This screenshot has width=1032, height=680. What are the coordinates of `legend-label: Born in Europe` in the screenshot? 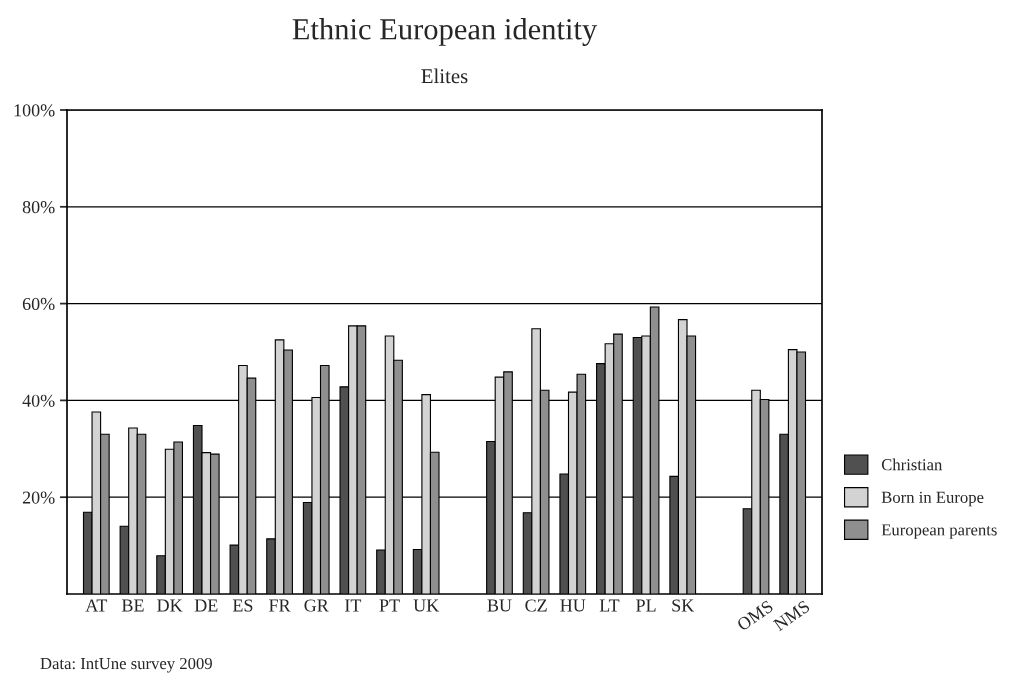 It's located at (932, 499).